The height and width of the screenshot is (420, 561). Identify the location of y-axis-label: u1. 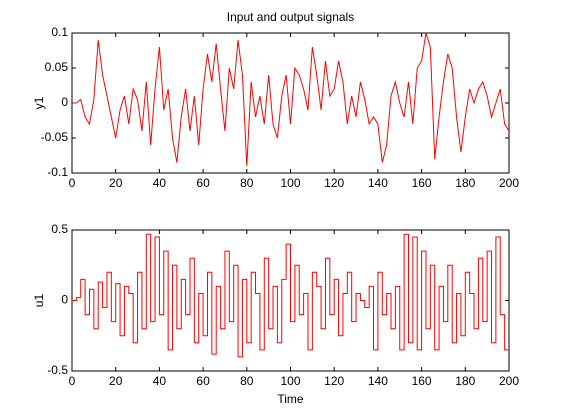
(39, 301).